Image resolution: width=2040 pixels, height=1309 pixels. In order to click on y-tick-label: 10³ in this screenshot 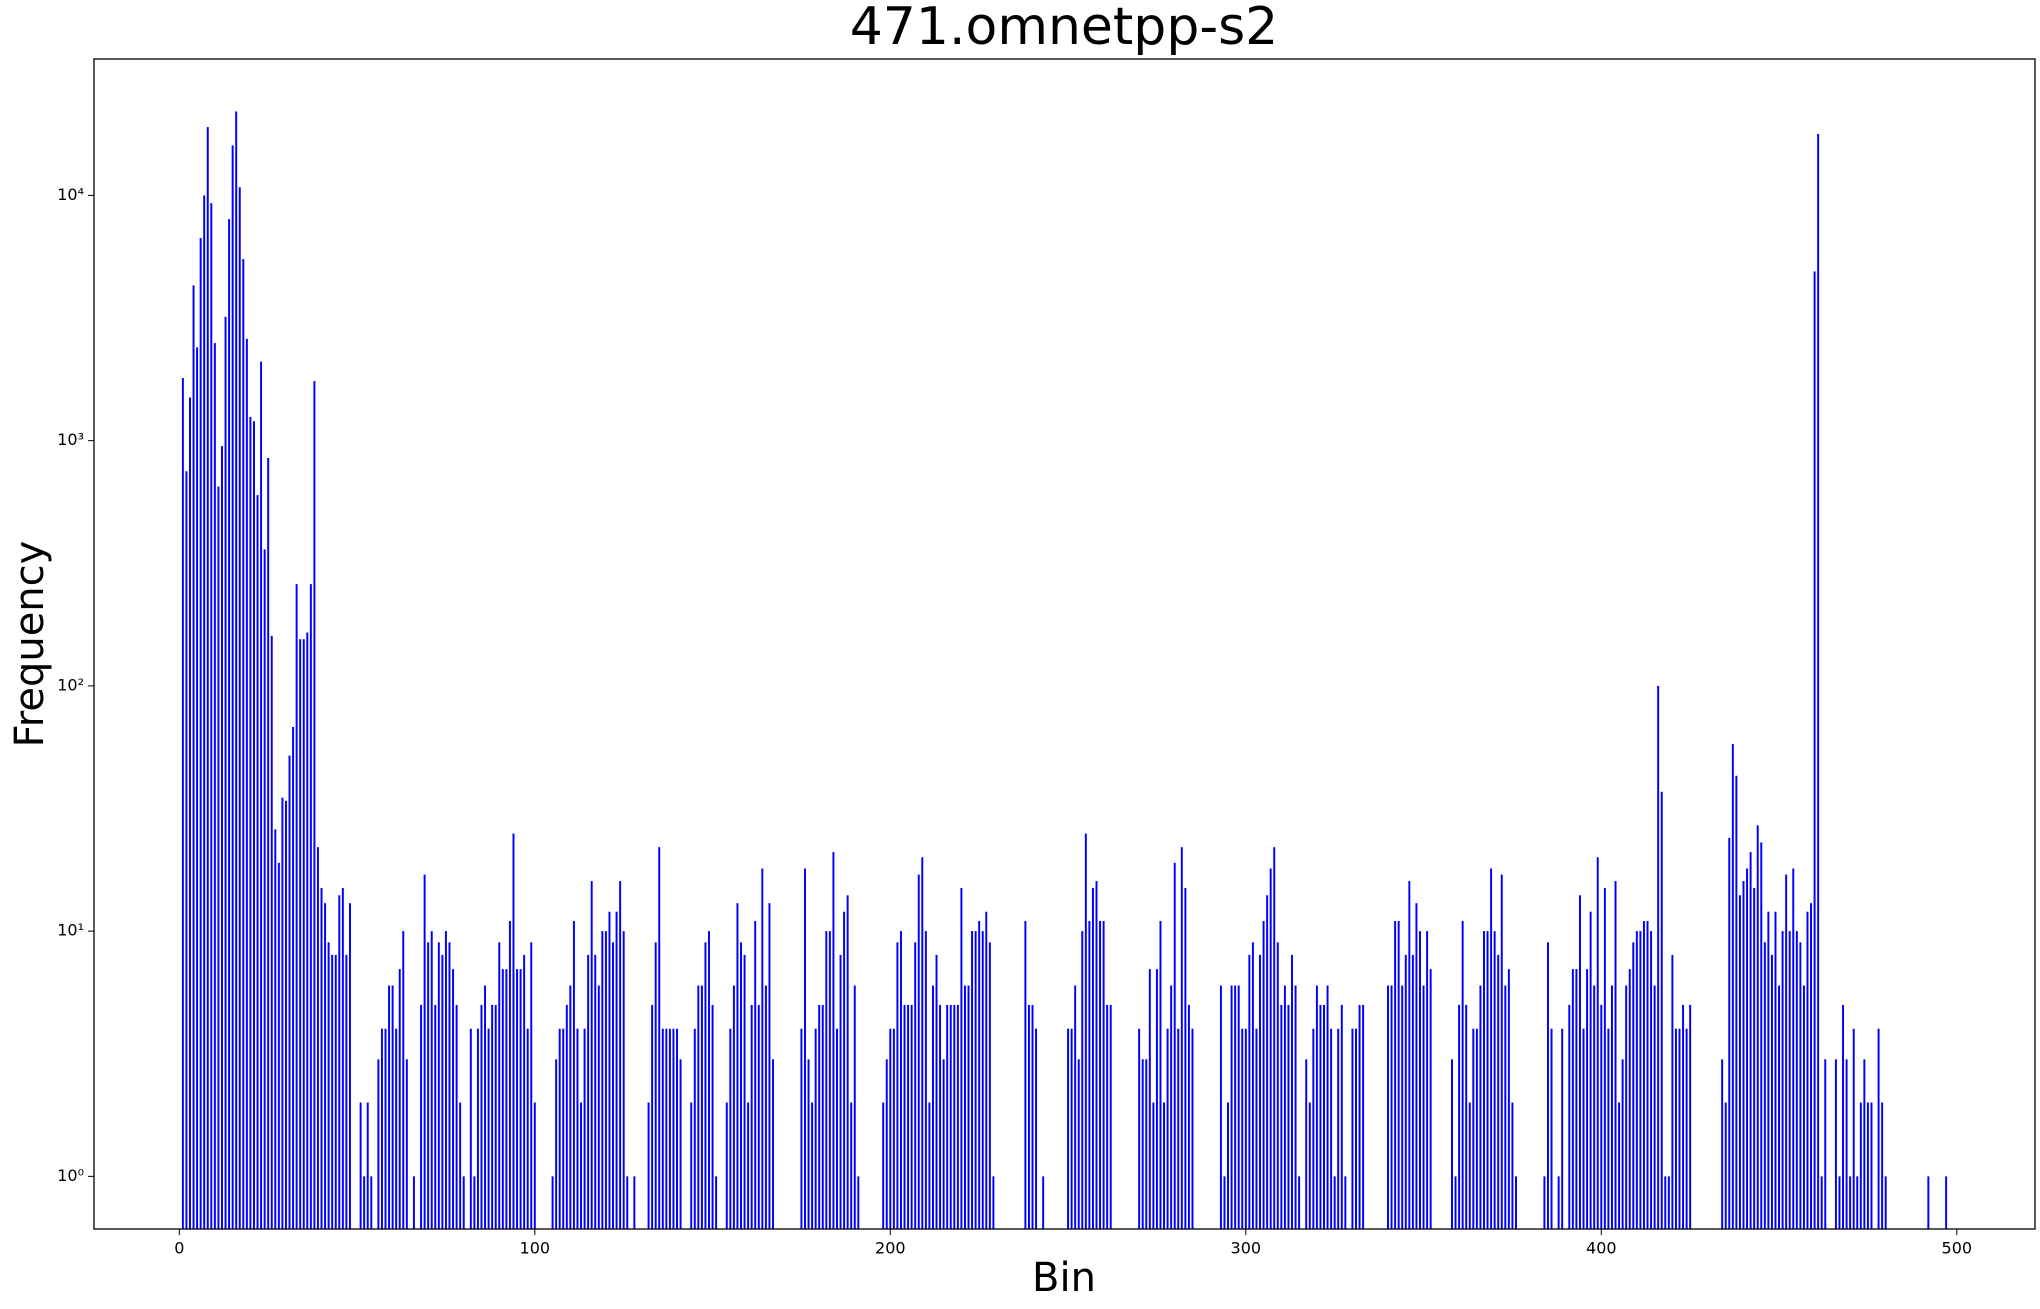, I will do `click(70, 439)`.